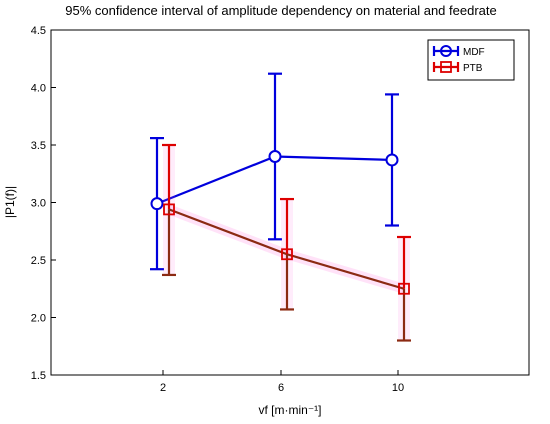 The image size is (550, 424). Describe the element at coordinates (457, 67) in the screenshot. I see `legend-item-ptb: PTB` at that location.